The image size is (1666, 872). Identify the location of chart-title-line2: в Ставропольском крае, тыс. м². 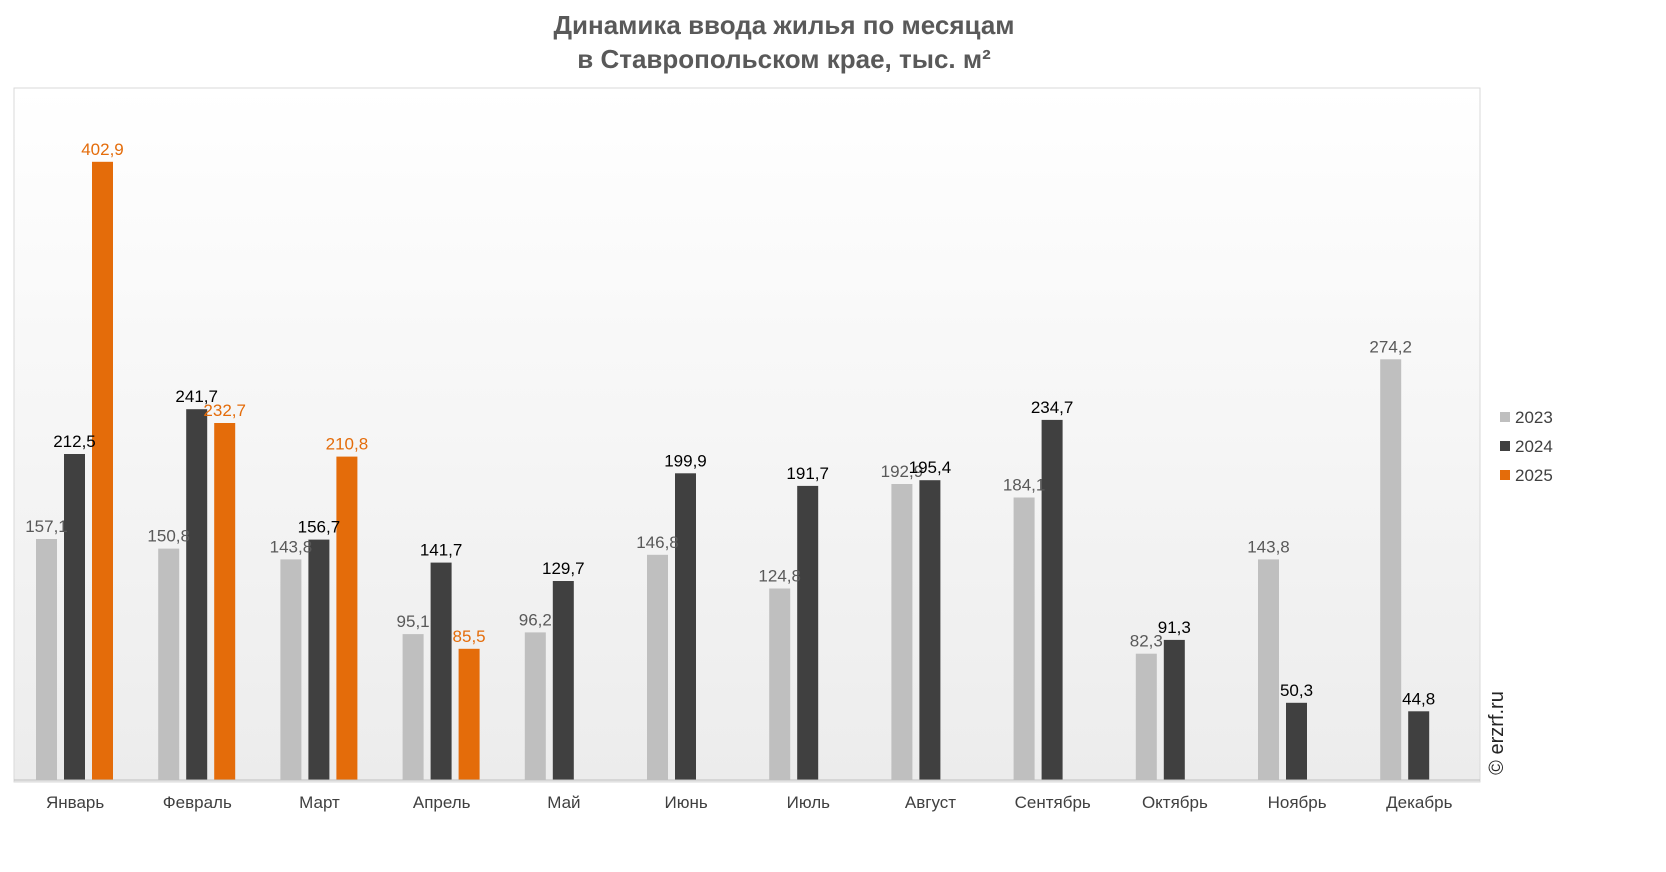
(784, 59).